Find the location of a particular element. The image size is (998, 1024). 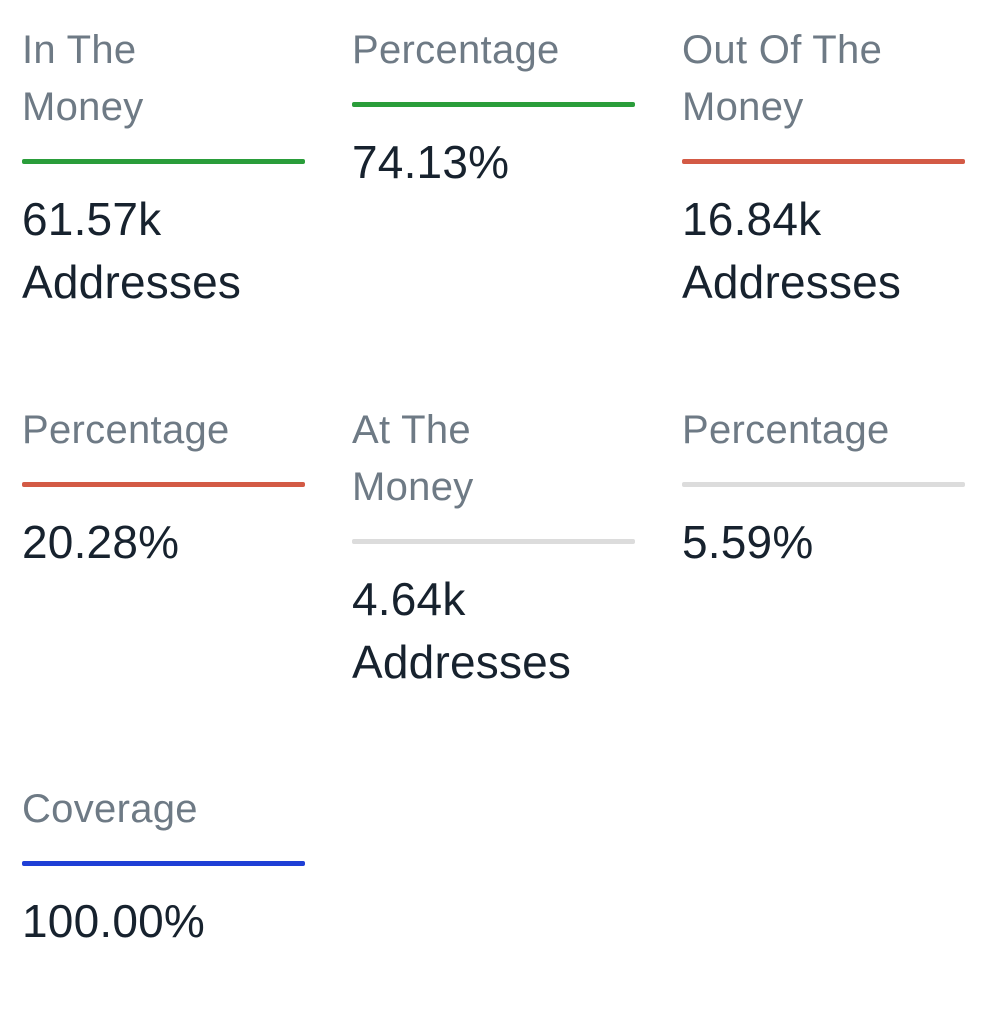

stat-in-the-money-percentage: Percentage 74.13% is located at coordinates (493, 108).